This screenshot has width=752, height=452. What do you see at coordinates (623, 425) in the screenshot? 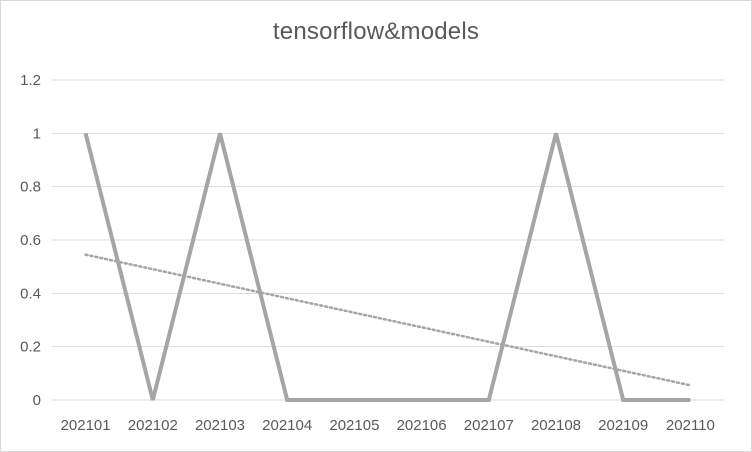
I see `x-tick-label: 202109` at bounding box center [623, 425].